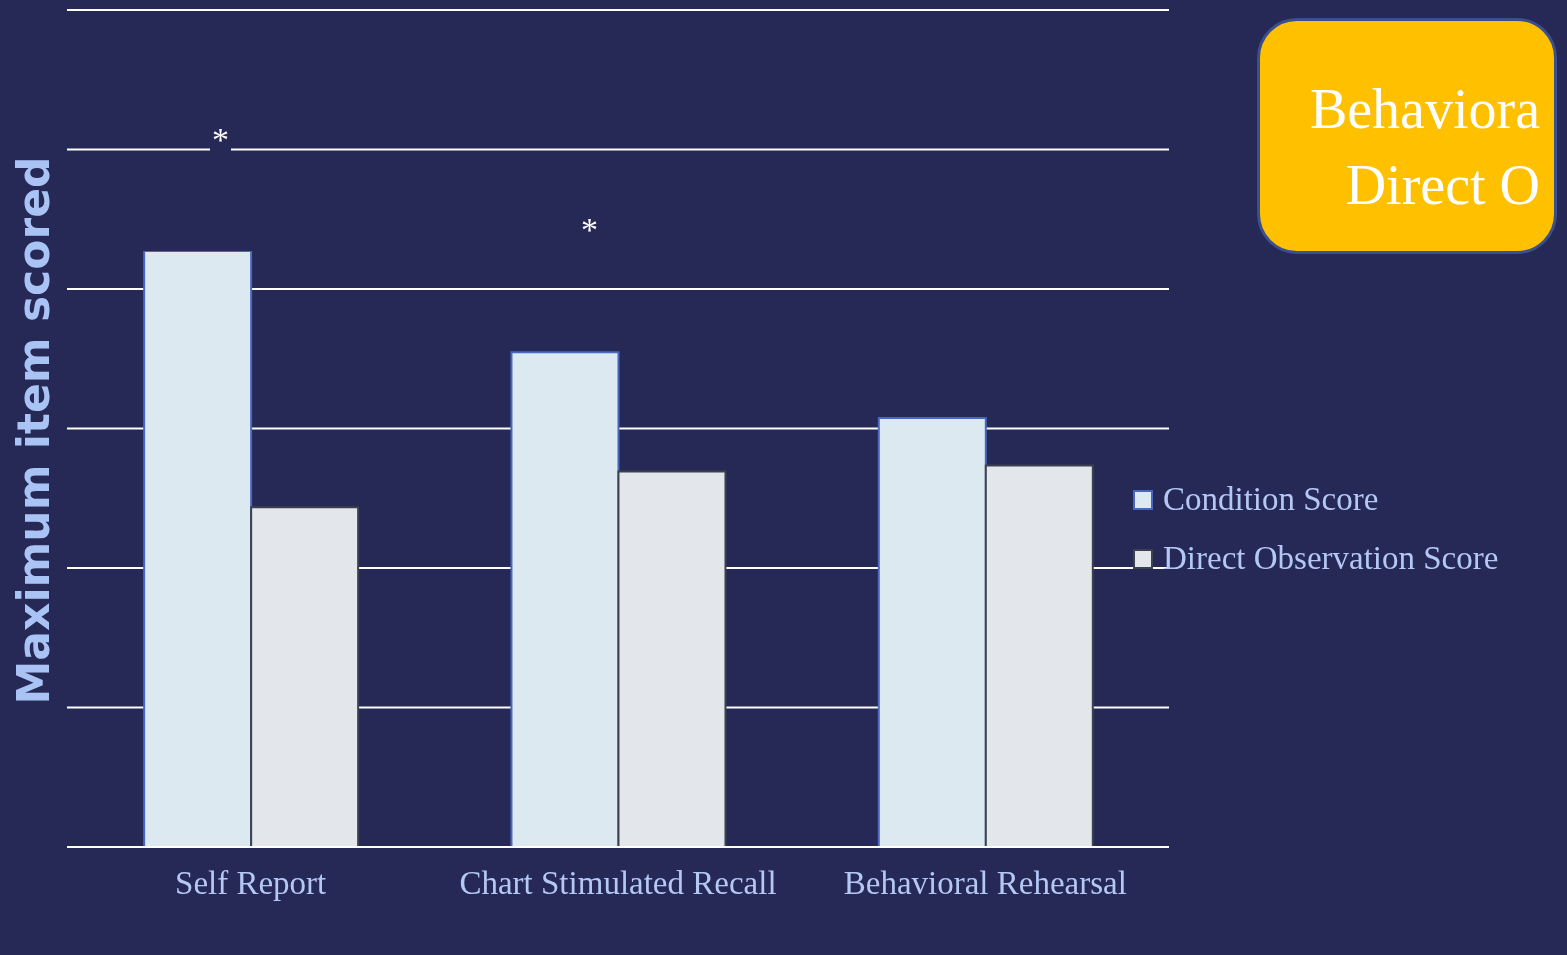  Describe the element at coordinates (1330, 558) in the screenshot. I see `legend-label: Direct Observation Score` at that location.